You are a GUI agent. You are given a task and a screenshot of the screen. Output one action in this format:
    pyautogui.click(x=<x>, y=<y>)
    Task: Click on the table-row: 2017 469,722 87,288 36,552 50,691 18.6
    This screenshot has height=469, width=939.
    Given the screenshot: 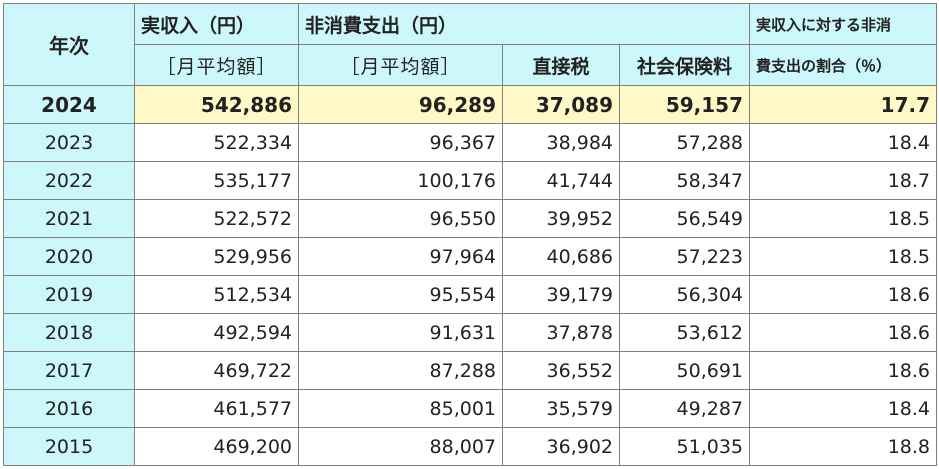 What is the action you would take?
    pyautogui.click(x=470, y=370)
    